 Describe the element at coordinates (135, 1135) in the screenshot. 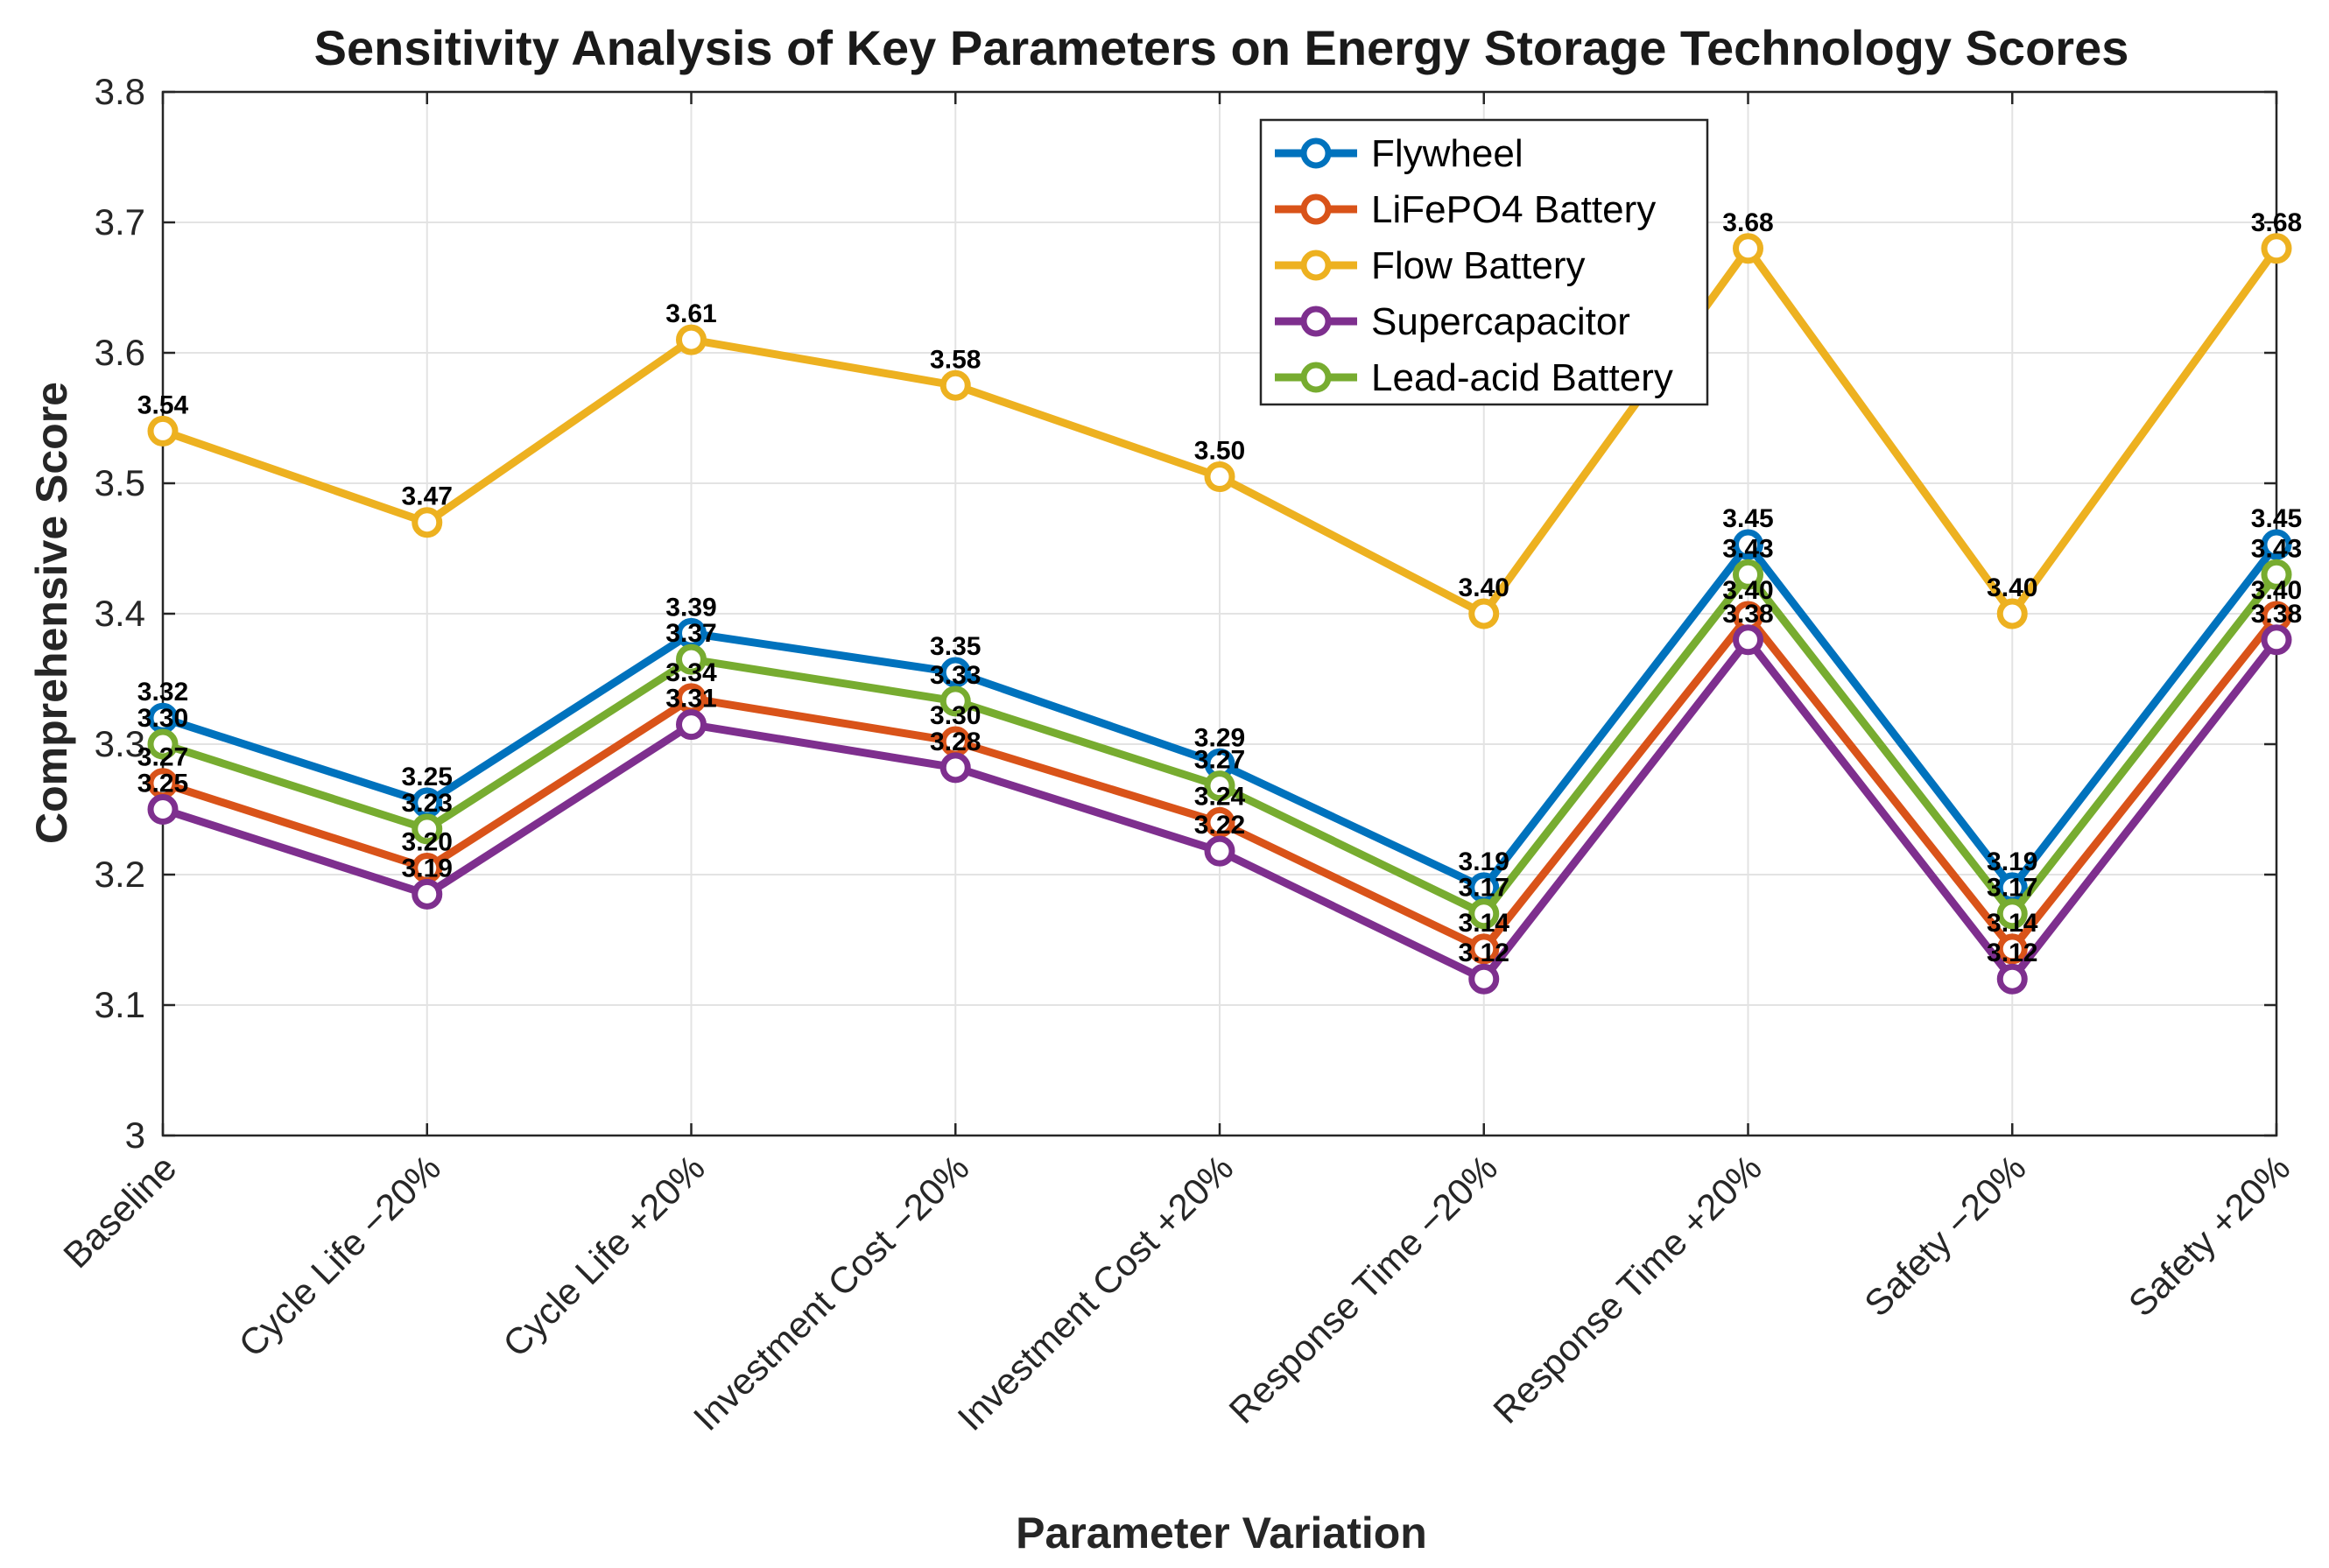

I see `y-tick-label: 3` at that location.